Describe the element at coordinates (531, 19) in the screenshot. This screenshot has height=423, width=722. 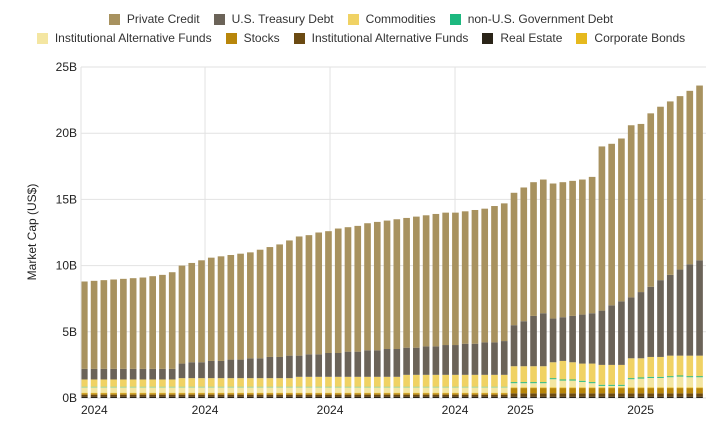
I see `legend-item: non-U.S. Government Debt` at that location.